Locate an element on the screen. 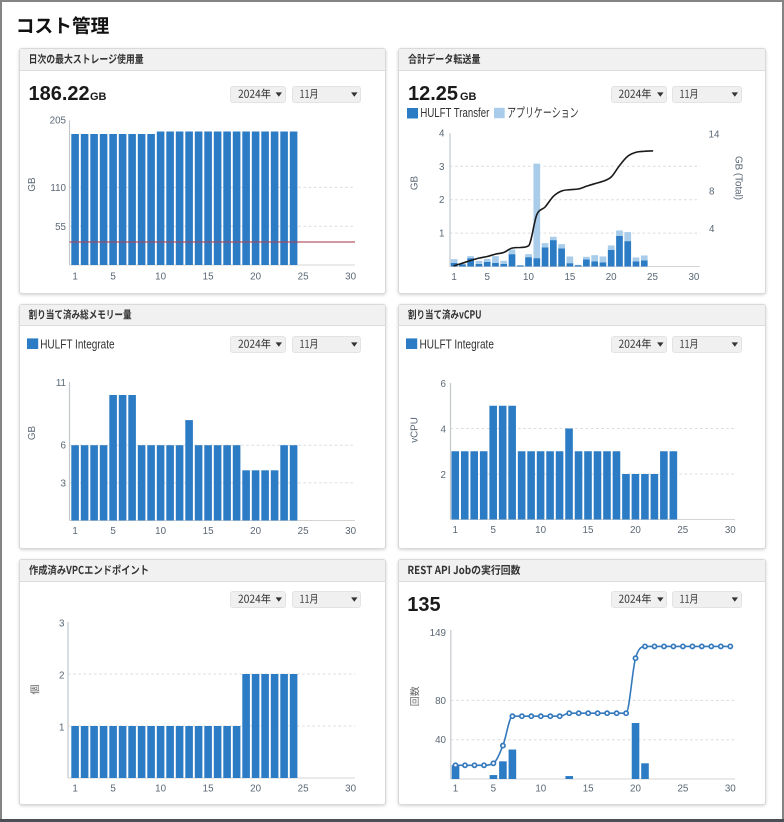  svg-text: vCPU is located at coordinates (415, 430).